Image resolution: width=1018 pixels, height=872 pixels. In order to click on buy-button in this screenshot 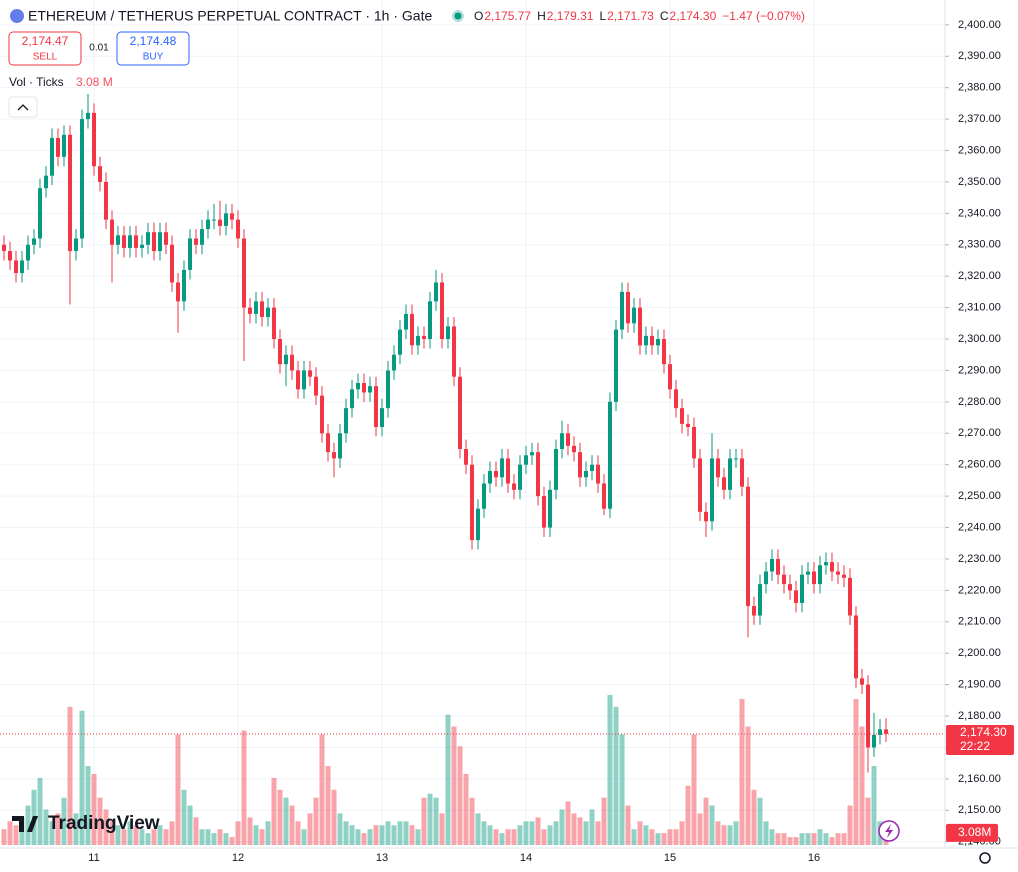, I will do `click(153, 48)`.